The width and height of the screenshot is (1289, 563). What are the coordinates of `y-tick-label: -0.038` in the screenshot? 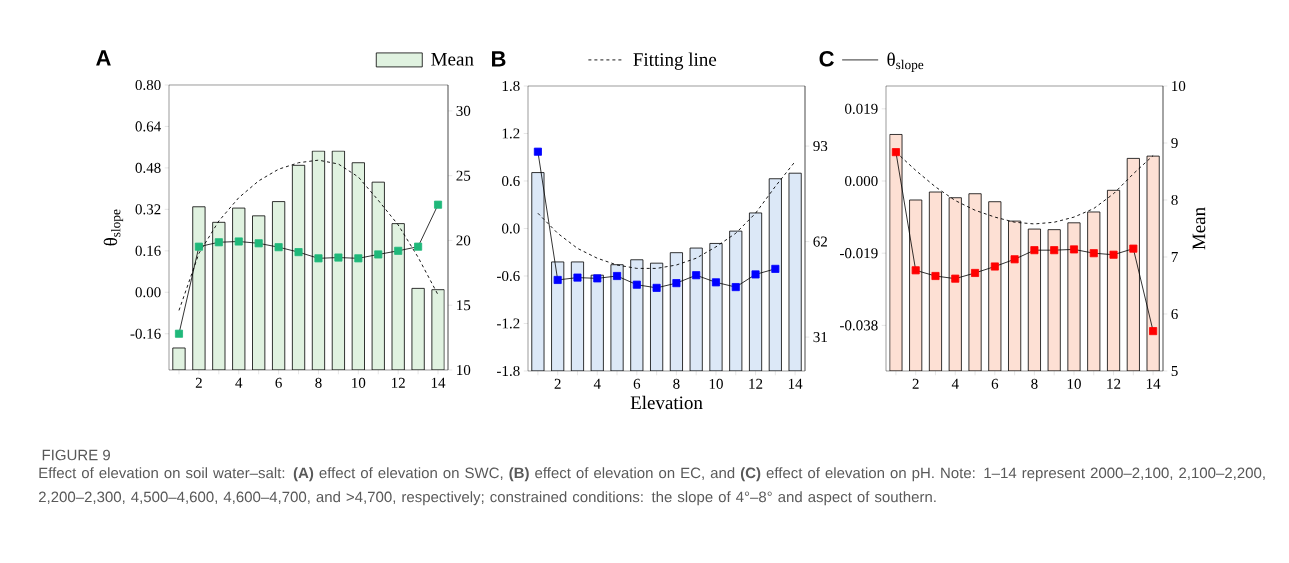 It's located at (859, 325).